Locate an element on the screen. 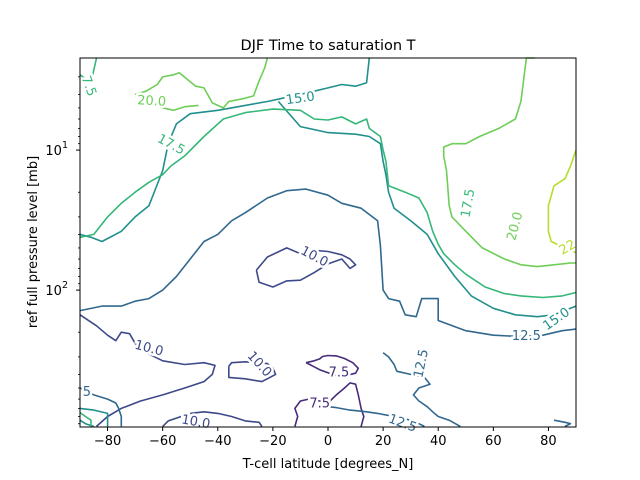  x-tick-label: 0 is located at coordinates (328, 441).